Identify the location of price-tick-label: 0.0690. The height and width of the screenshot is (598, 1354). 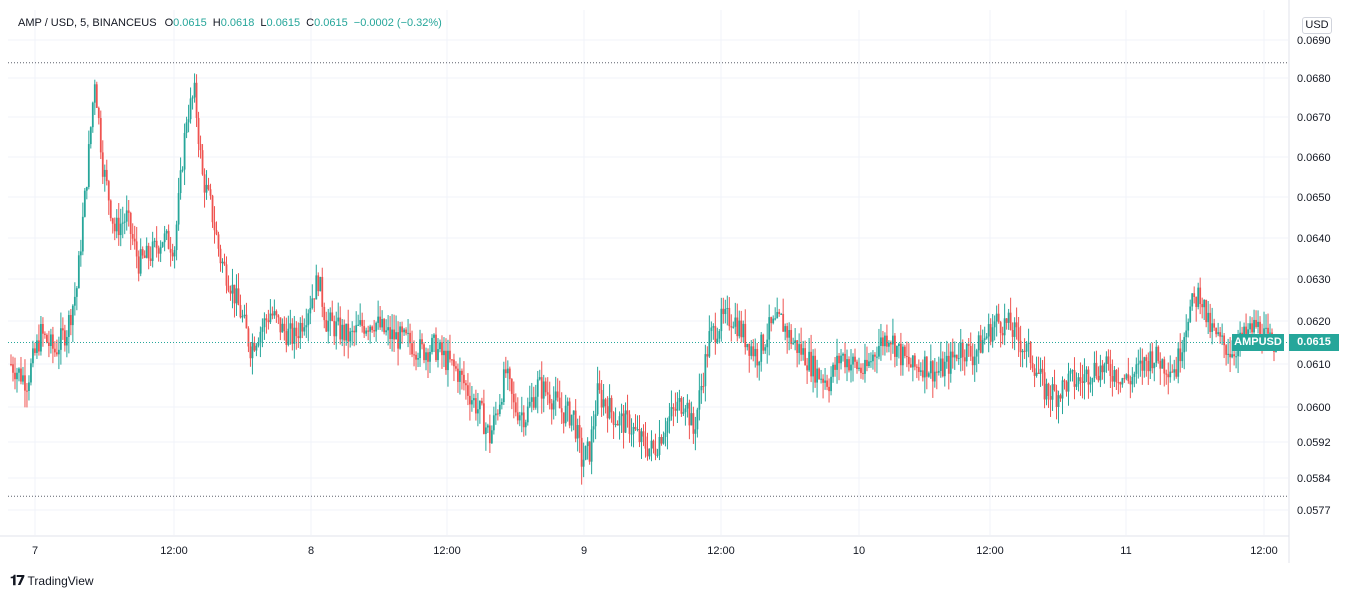
(1314, 41).